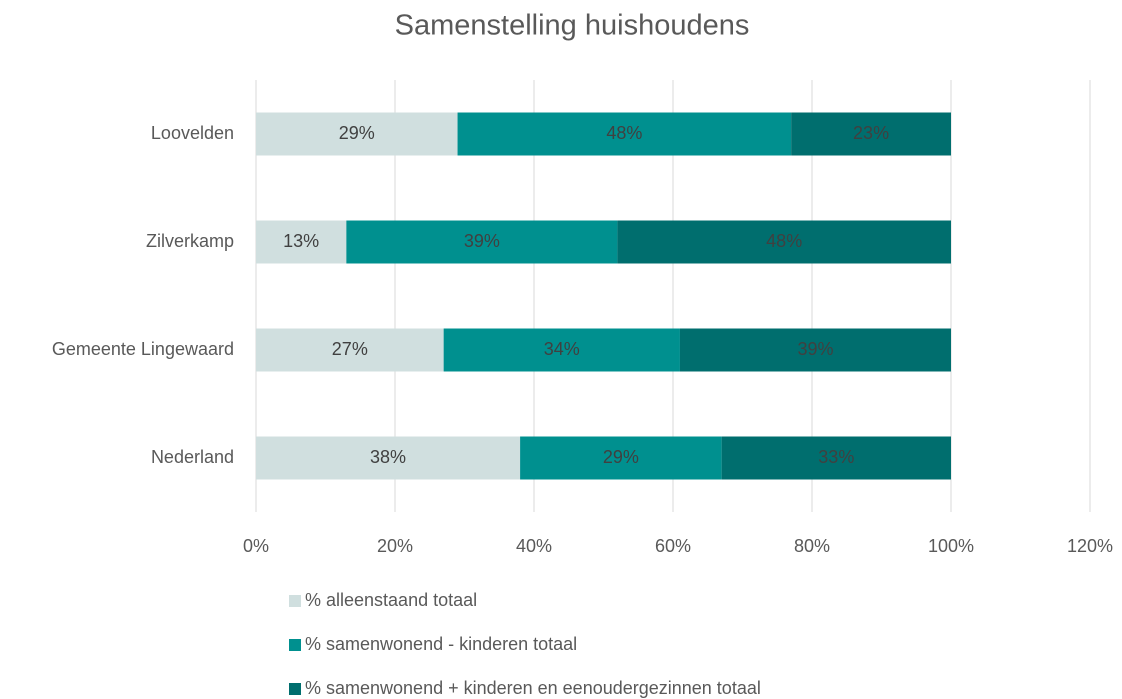 The height and width of the screenshot is (699, 1122). I want to click on data-label: 34%, so click(562, 349).